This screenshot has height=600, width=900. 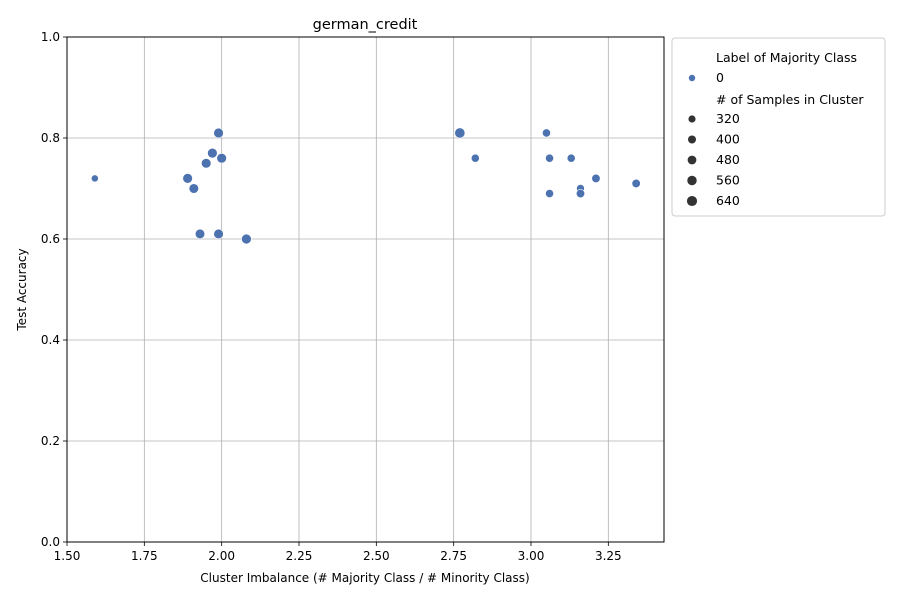 What do you see at coordinates (144, 556) in the screenshot?
I see `x-tick-label: 1.75` at bounding box center [144, 556].